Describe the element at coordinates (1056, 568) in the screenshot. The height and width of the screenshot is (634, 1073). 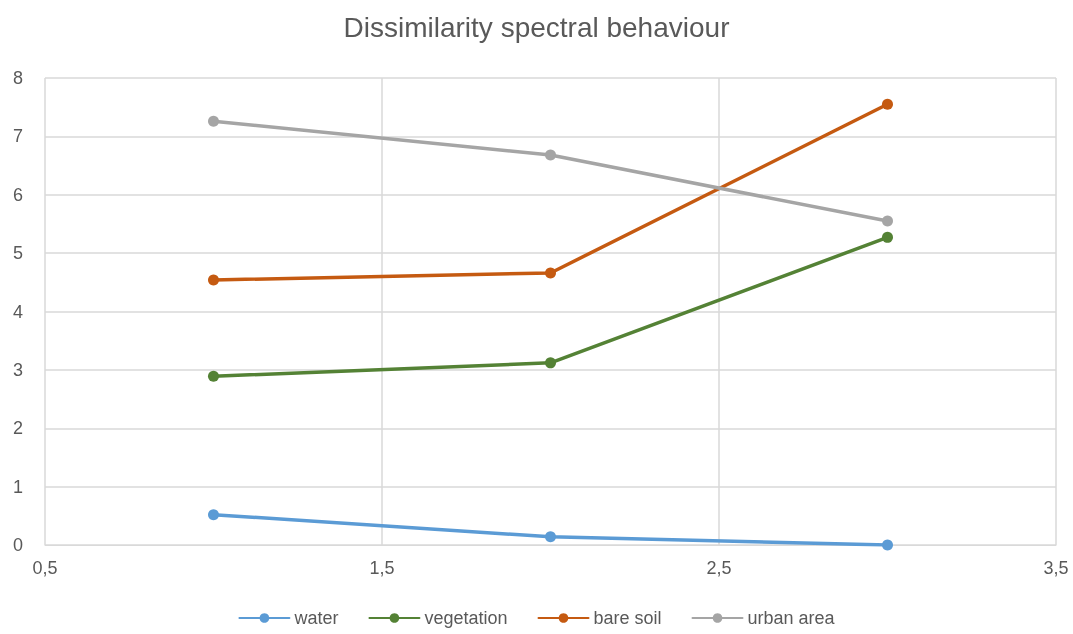
I see `x-tick-label: 3,5` at that location.